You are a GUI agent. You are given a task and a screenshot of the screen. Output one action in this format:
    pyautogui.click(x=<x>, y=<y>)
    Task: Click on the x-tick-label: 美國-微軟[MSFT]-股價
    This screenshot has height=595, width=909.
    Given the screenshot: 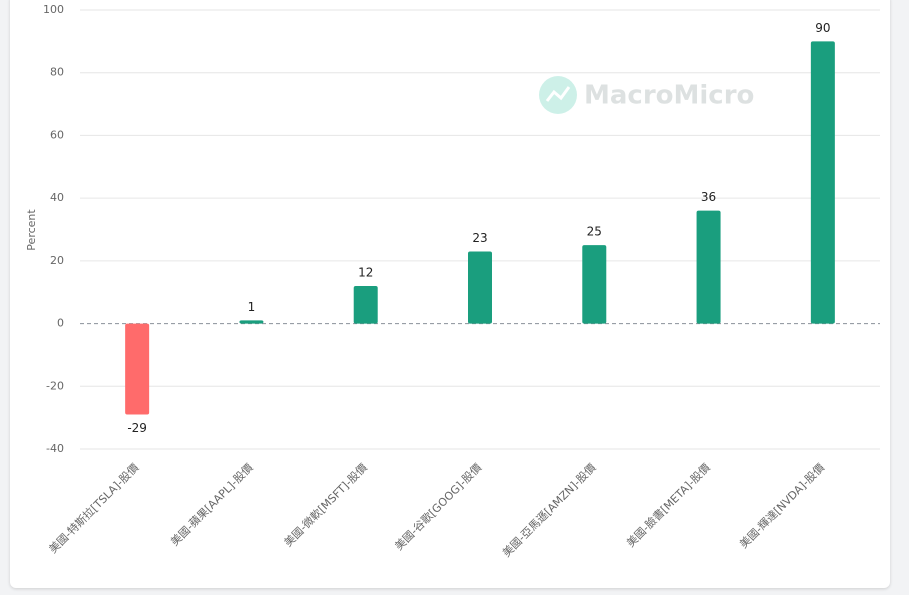 What is the action you would take?
    pyautogui.click(x=325, y=504)
    